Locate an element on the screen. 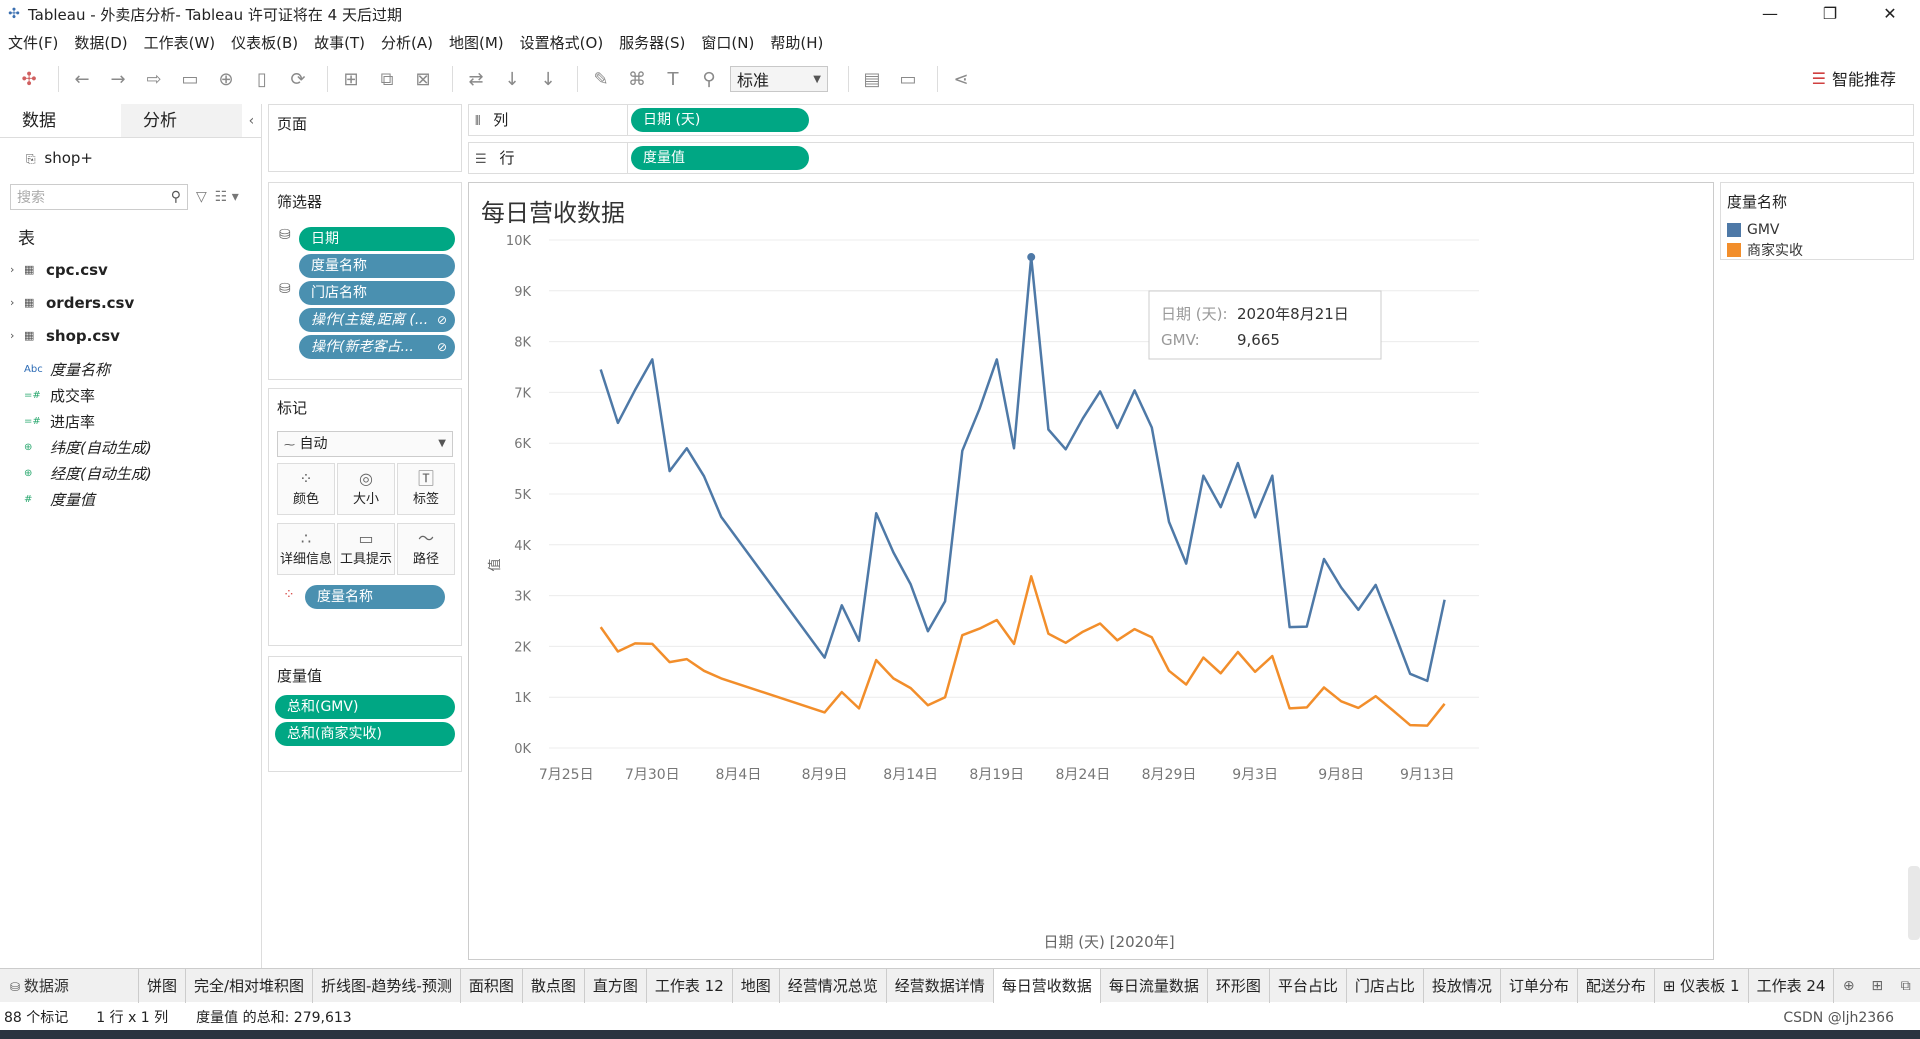 The height and width of the screenshot is (1039, 1920). restore-button: ❐ is located at coordinates (1830, 13).